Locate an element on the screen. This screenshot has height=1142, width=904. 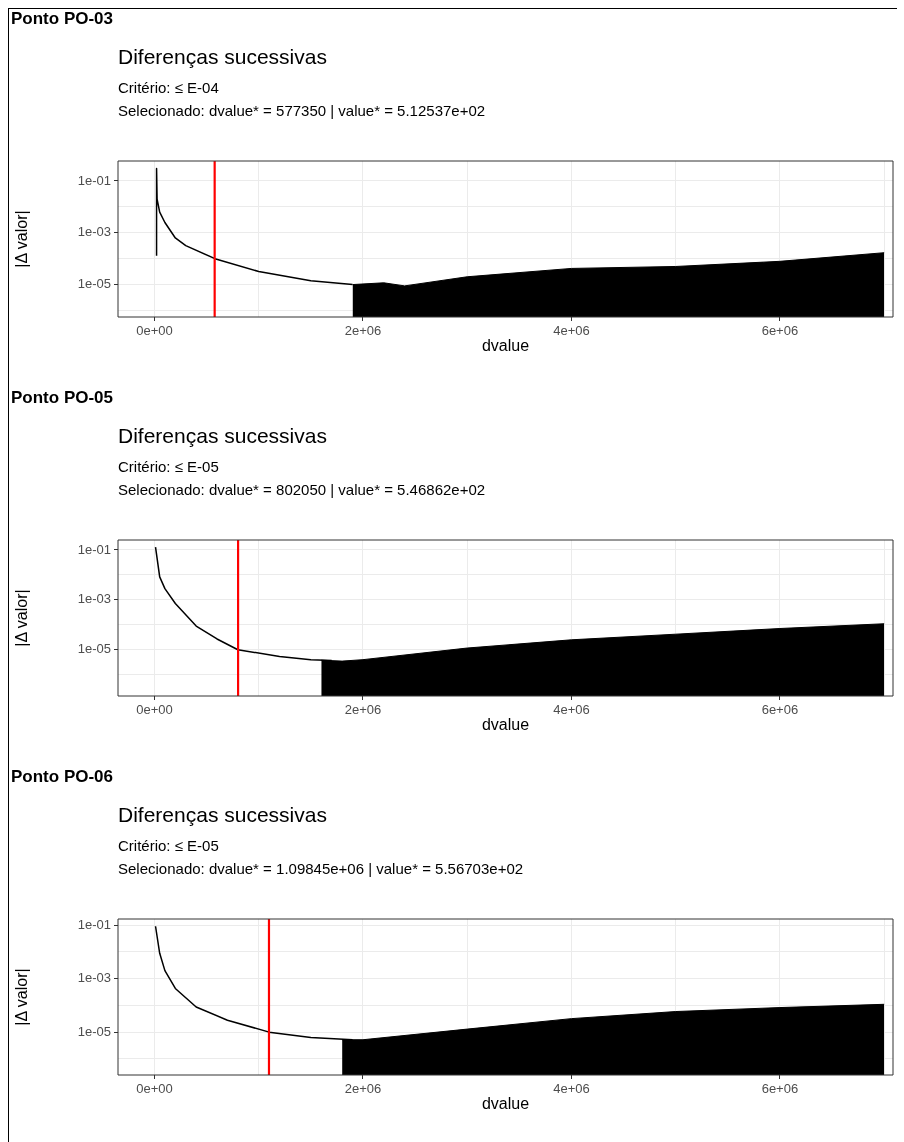
chart-subtitle: Critério: ≤ E-04 Selecionado: dvalue* = 577350 | value* = 5.12537e+02 is located at coordinates (302, 99).